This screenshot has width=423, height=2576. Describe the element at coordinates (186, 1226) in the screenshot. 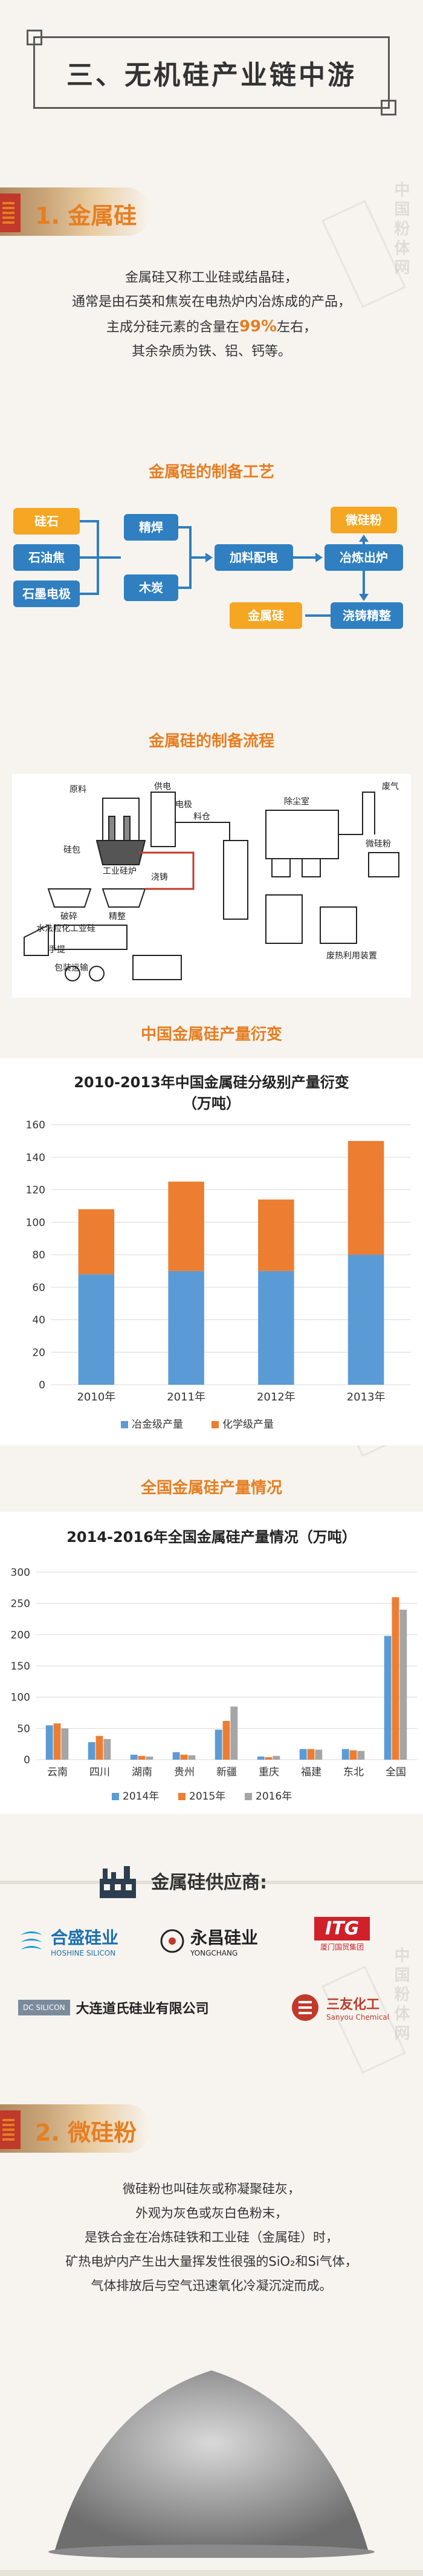

I see `bar-化学级产量` at that location.